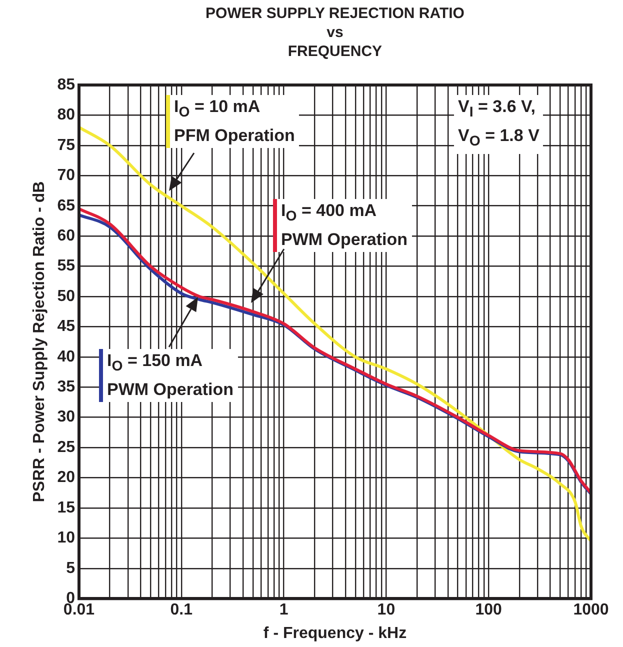  What do you see at coordinates (499, 124) in the screenshot?
I see `annotation: V$_{I}$ = 3.6 V, V$_{O}$ = 1.8 V` at bounding box center [499, 124].